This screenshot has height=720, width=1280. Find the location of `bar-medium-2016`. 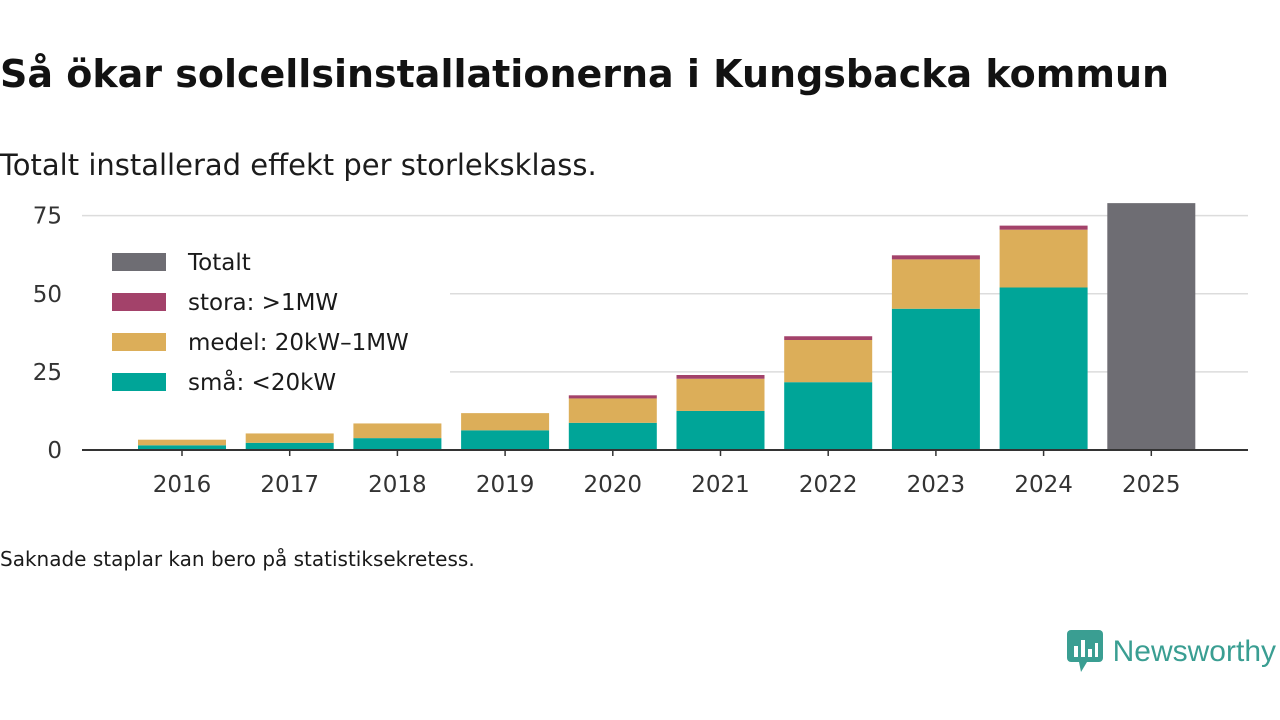

bar-medium-2016 is located at coordinates (182, 442).